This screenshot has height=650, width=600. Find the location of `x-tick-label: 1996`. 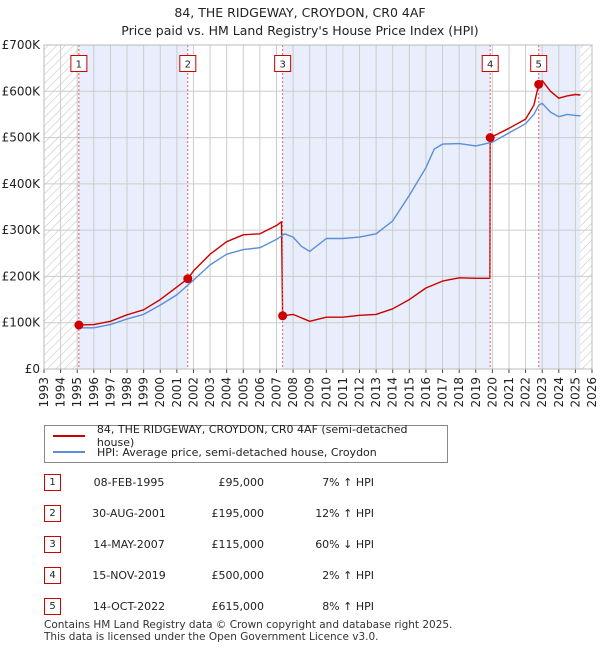

x-tick-label: 1996 is located at coordinates (94, 392).